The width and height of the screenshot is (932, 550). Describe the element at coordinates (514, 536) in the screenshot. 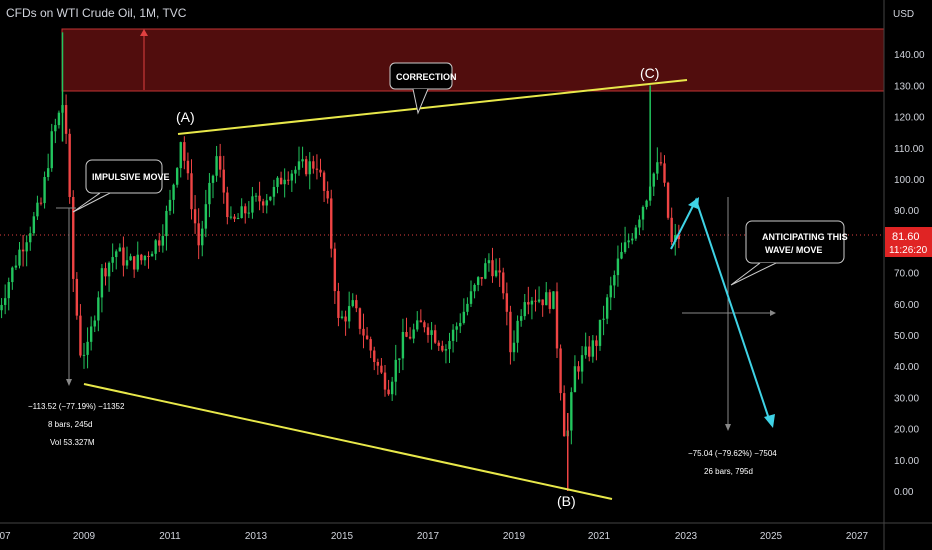

I see `x-tick-label: 2019` at that location.